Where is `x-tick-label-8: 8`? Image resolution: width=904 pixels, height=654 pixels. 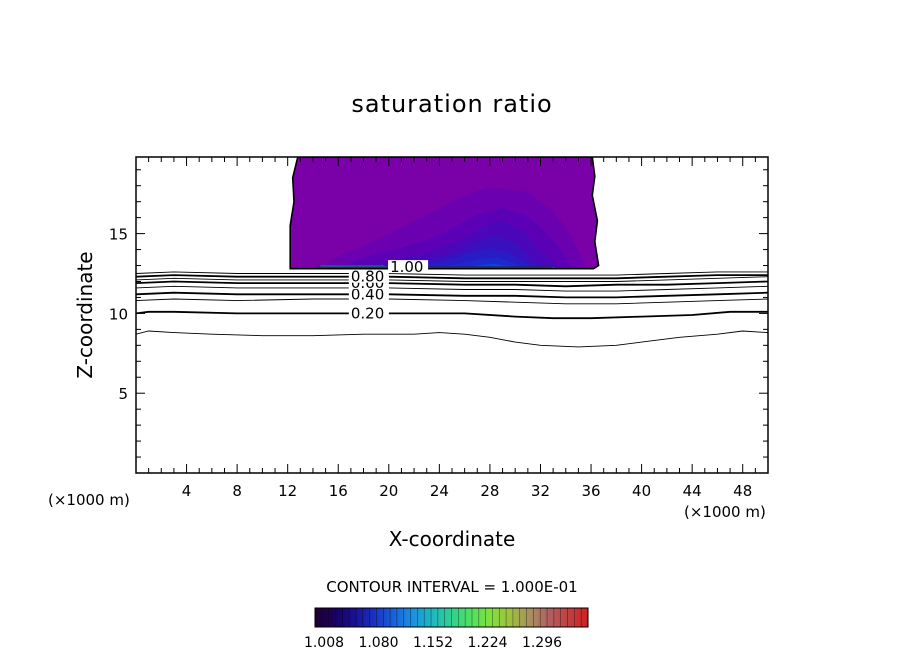 x-tick-label-8: 8 is located at coordinates (237, 491).